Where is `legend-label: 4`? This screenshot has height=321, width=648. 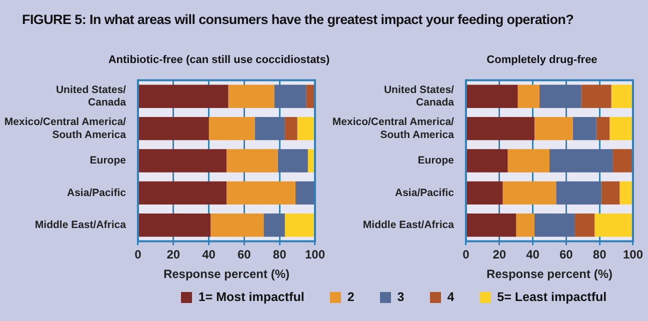
legend-label: 4 is located at coordinates (450, 297).